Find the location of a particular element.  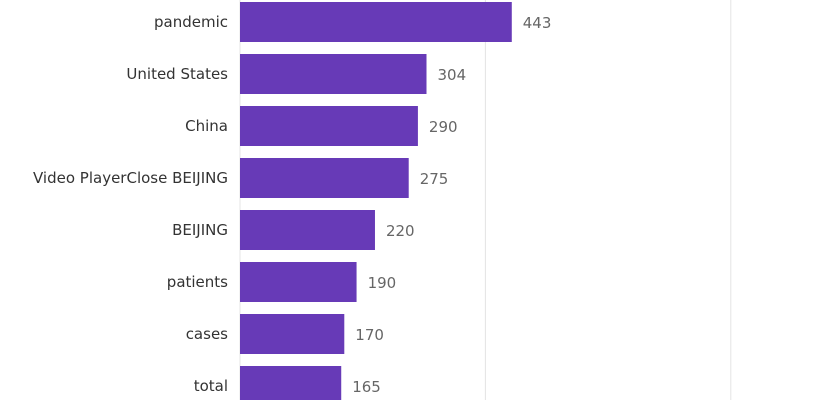

value-label-5: 190 is located at coordinates (382, 283).